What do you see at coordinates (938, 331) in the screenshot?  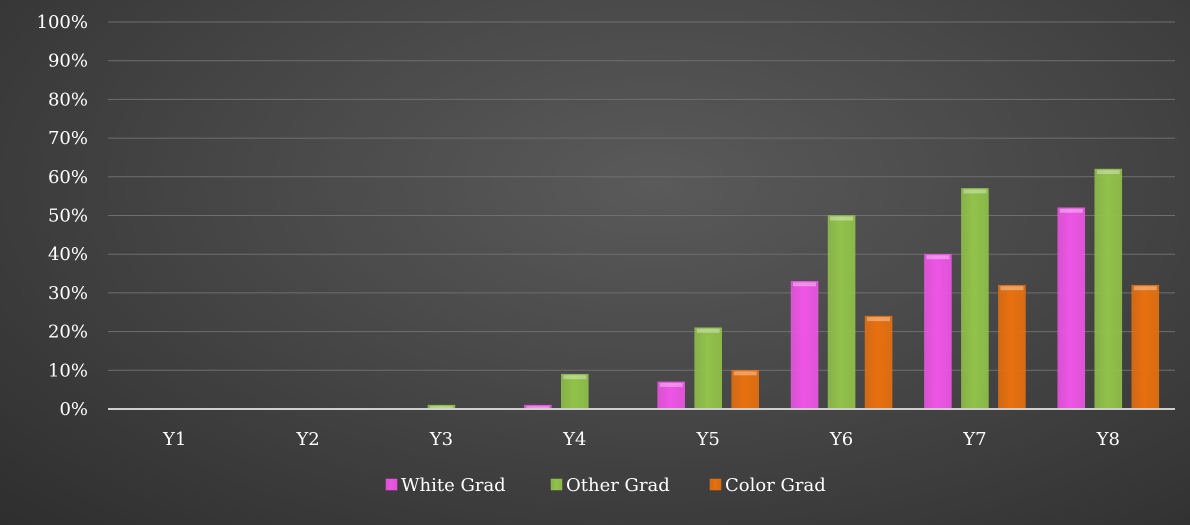 I see `bar-white-grad-y7` at bounding box center [938, 331].